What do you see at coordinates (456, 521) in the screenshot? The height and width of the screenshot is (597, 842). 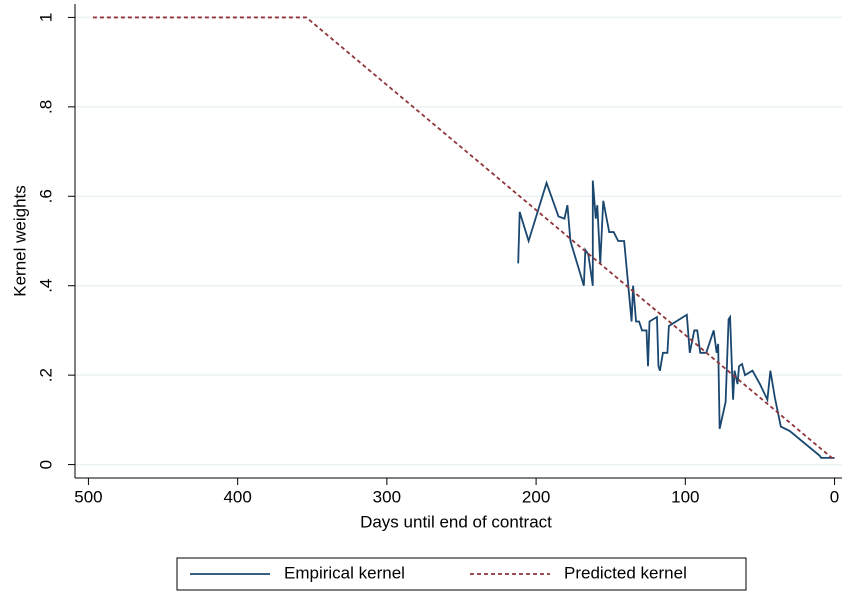 I see `x-axis-label: Days until end of contract` at bounding box center [456, 521].